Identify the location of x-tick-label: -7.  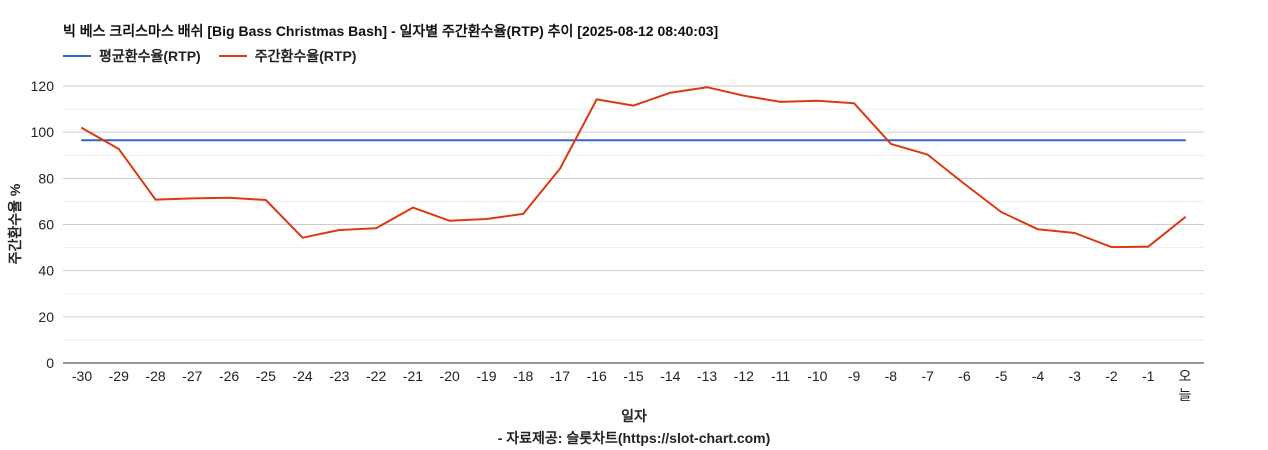
(927, 376).